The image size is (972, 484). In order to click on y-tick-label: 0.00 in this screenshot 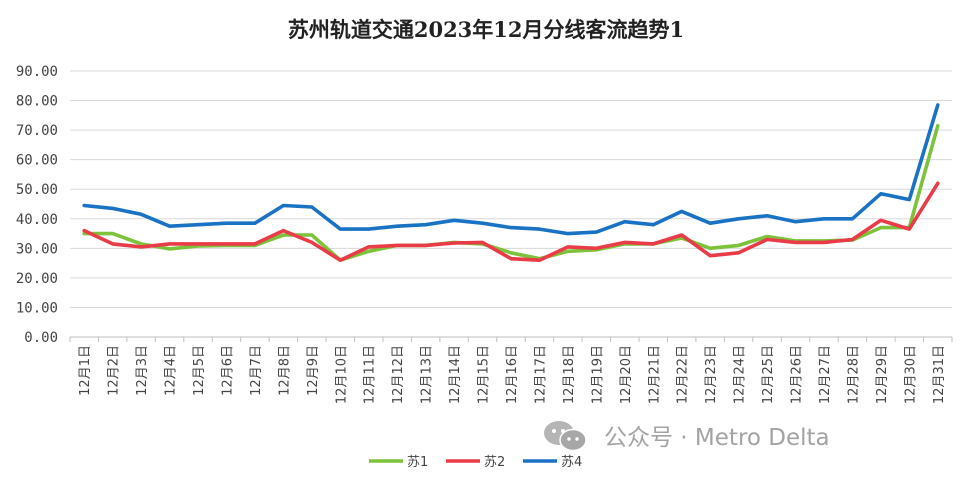, I will do `click(41, 338)`.